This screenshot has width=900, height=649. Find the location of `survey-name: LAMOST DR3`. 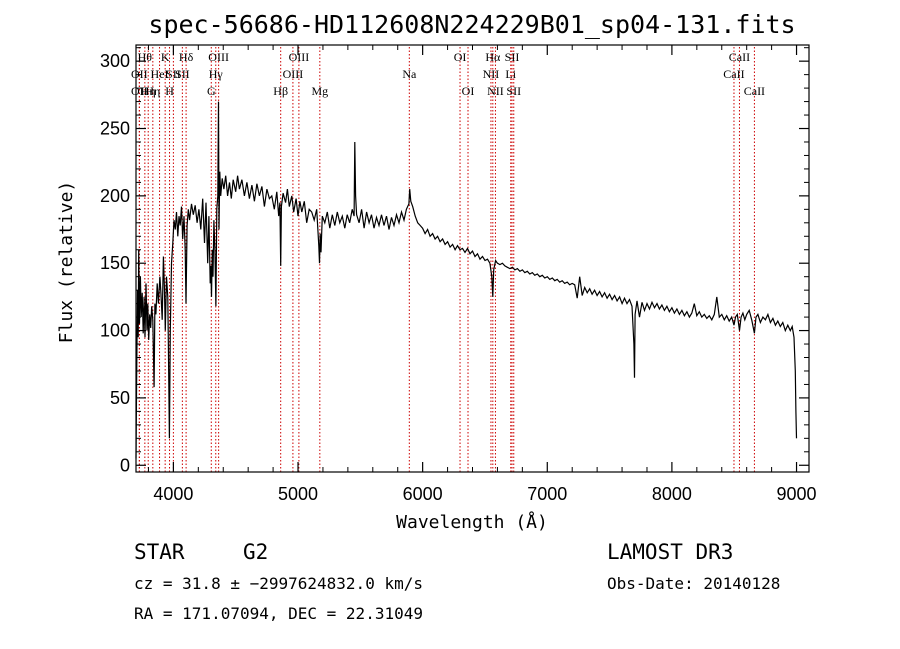

survey-name: LAMOST DR3 is located at coordinates (670, 552).